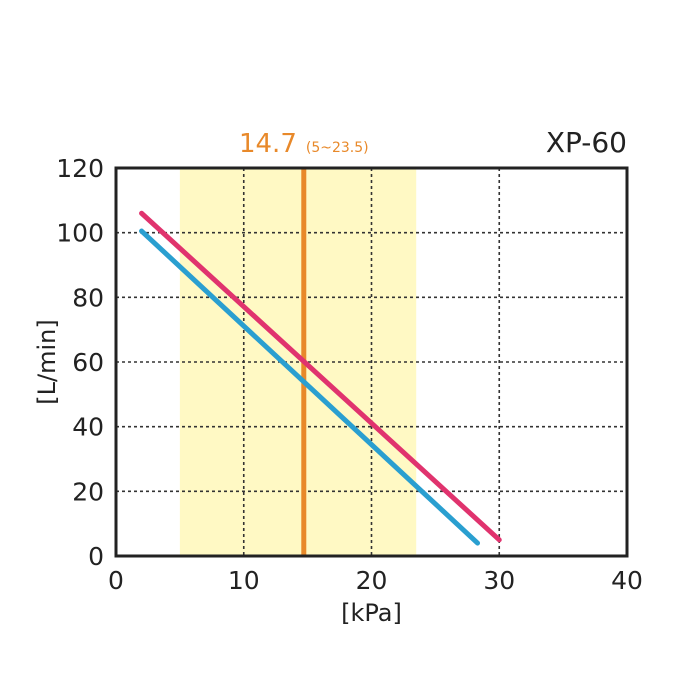 The width and height of the screenshot is (700, 700). What do you see at coordinates (268, 144) in the screenshot?
I see `operating-point-value: 14.7` at bounding box center [268, 144].